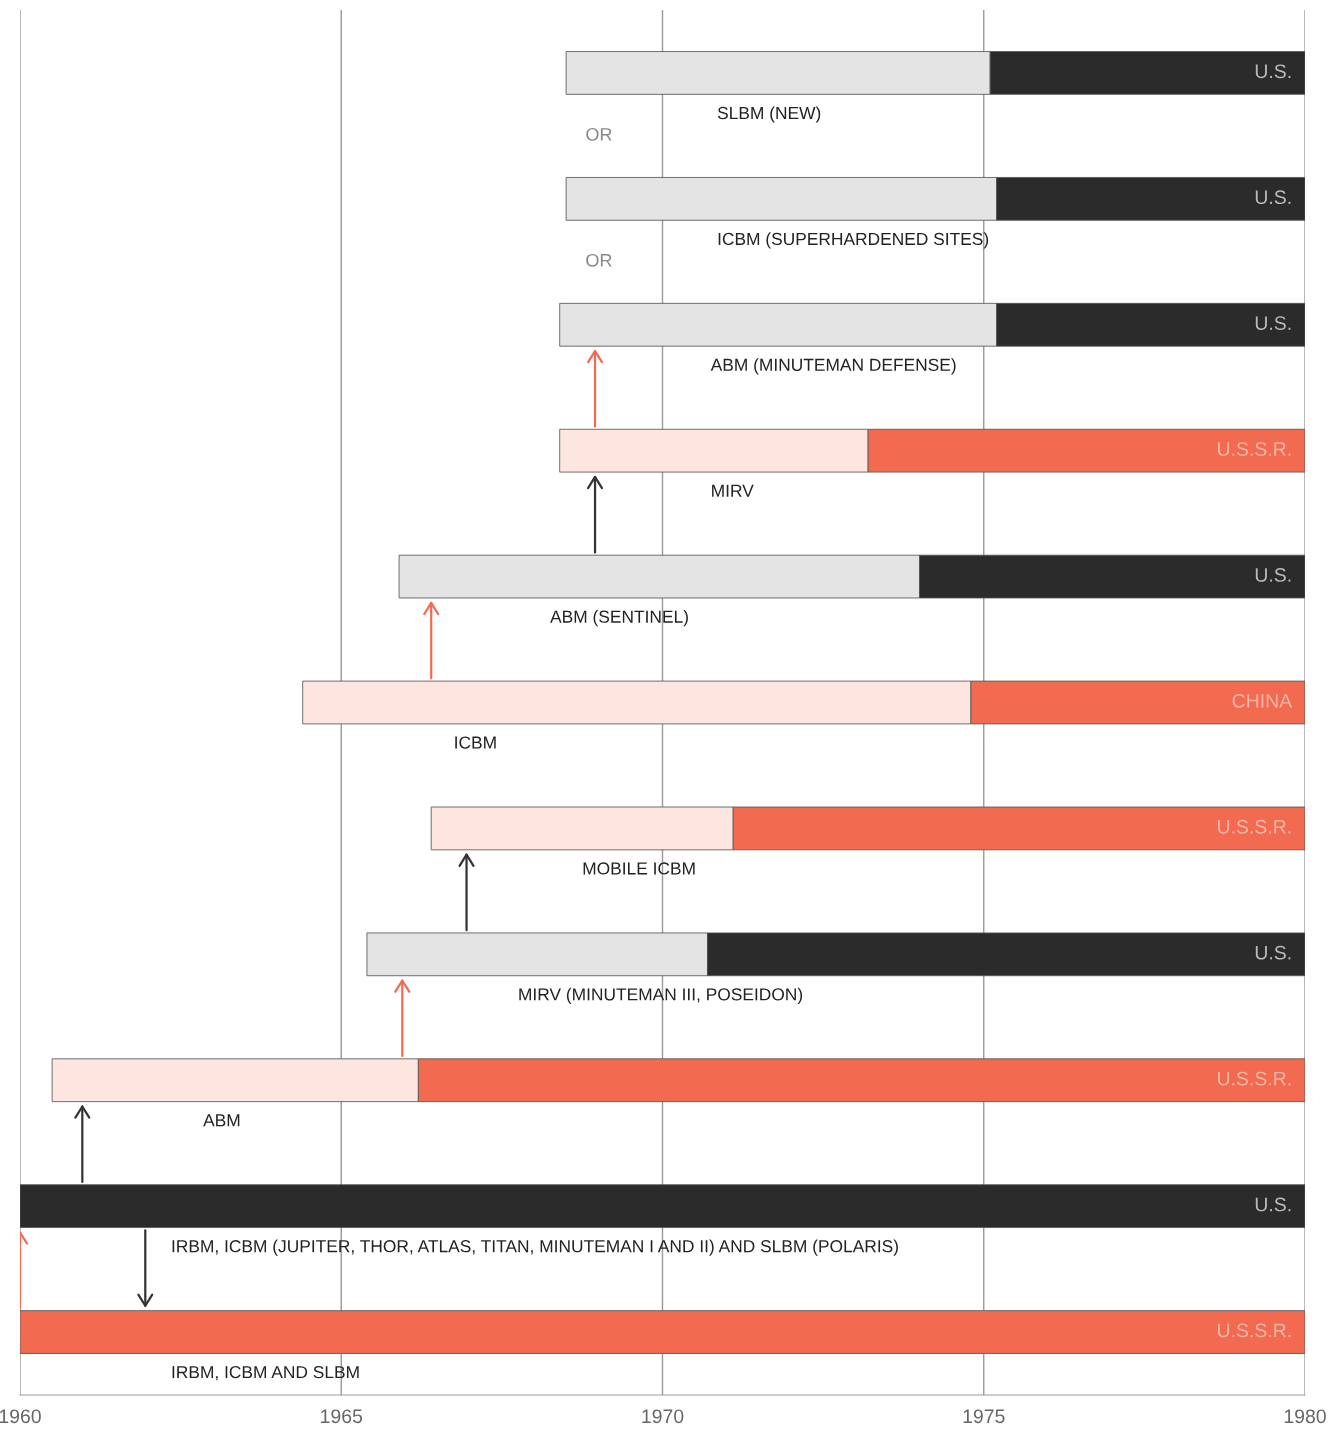  I want to click on y-tick-label: SLBM (NEW), so click(769, 114).